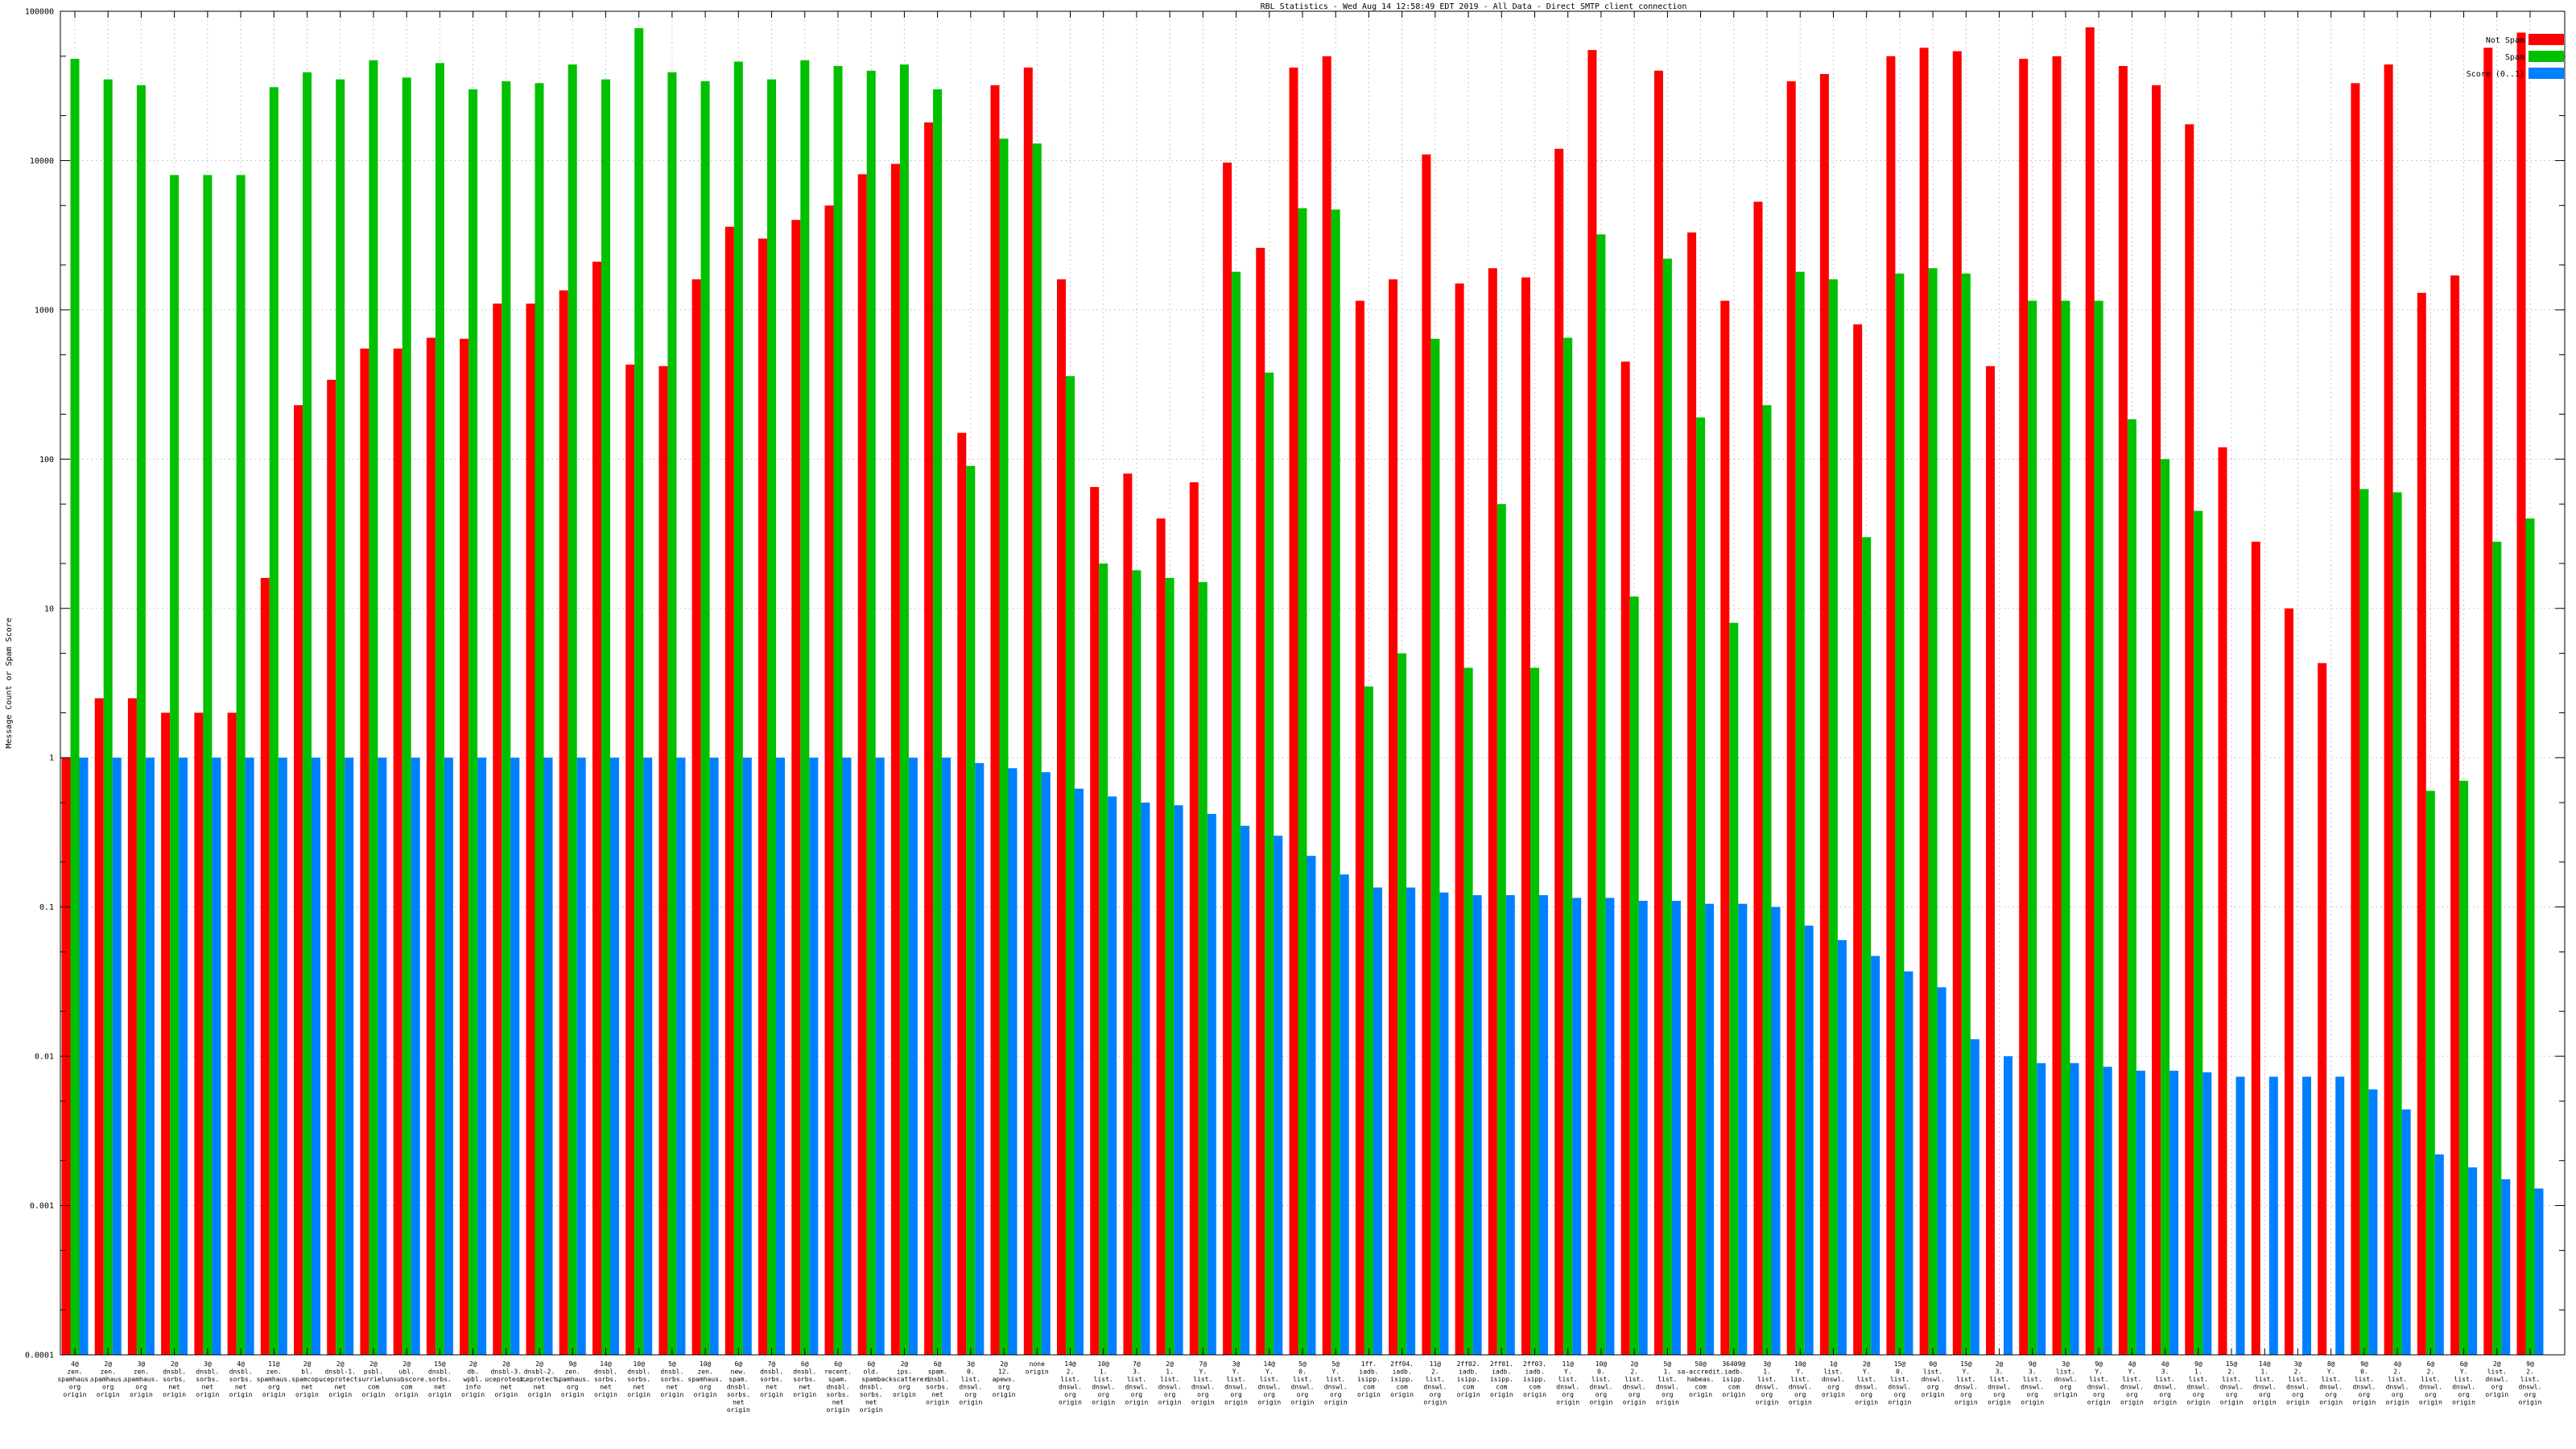 This screenshot has width=2576, height=1449. Describe the element at coordinates (207, 1379) in the screenshot. I see `x-category-label: 3@ dnsbl. sorbs. net origin` at that location.